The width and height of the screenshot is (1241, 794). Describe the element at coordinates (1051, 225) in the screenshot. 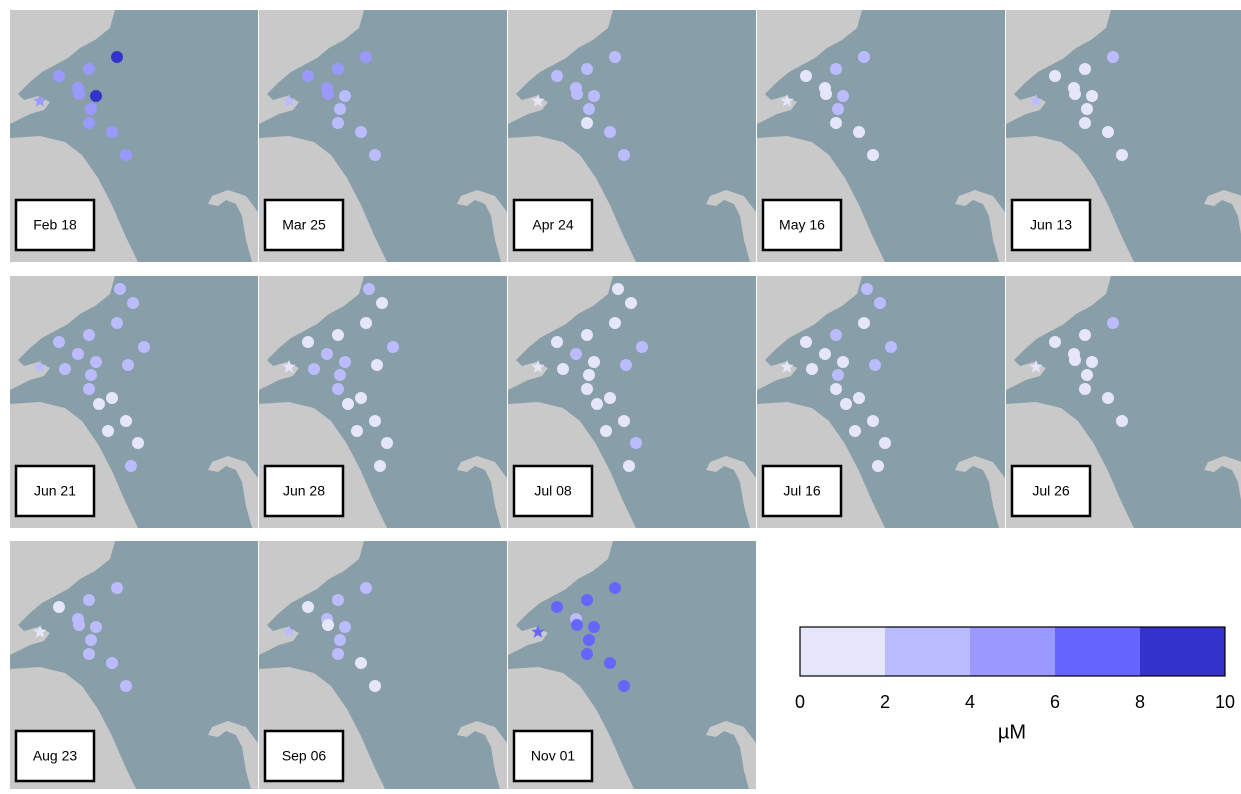

I see `date-label: Jun 13` at that location.